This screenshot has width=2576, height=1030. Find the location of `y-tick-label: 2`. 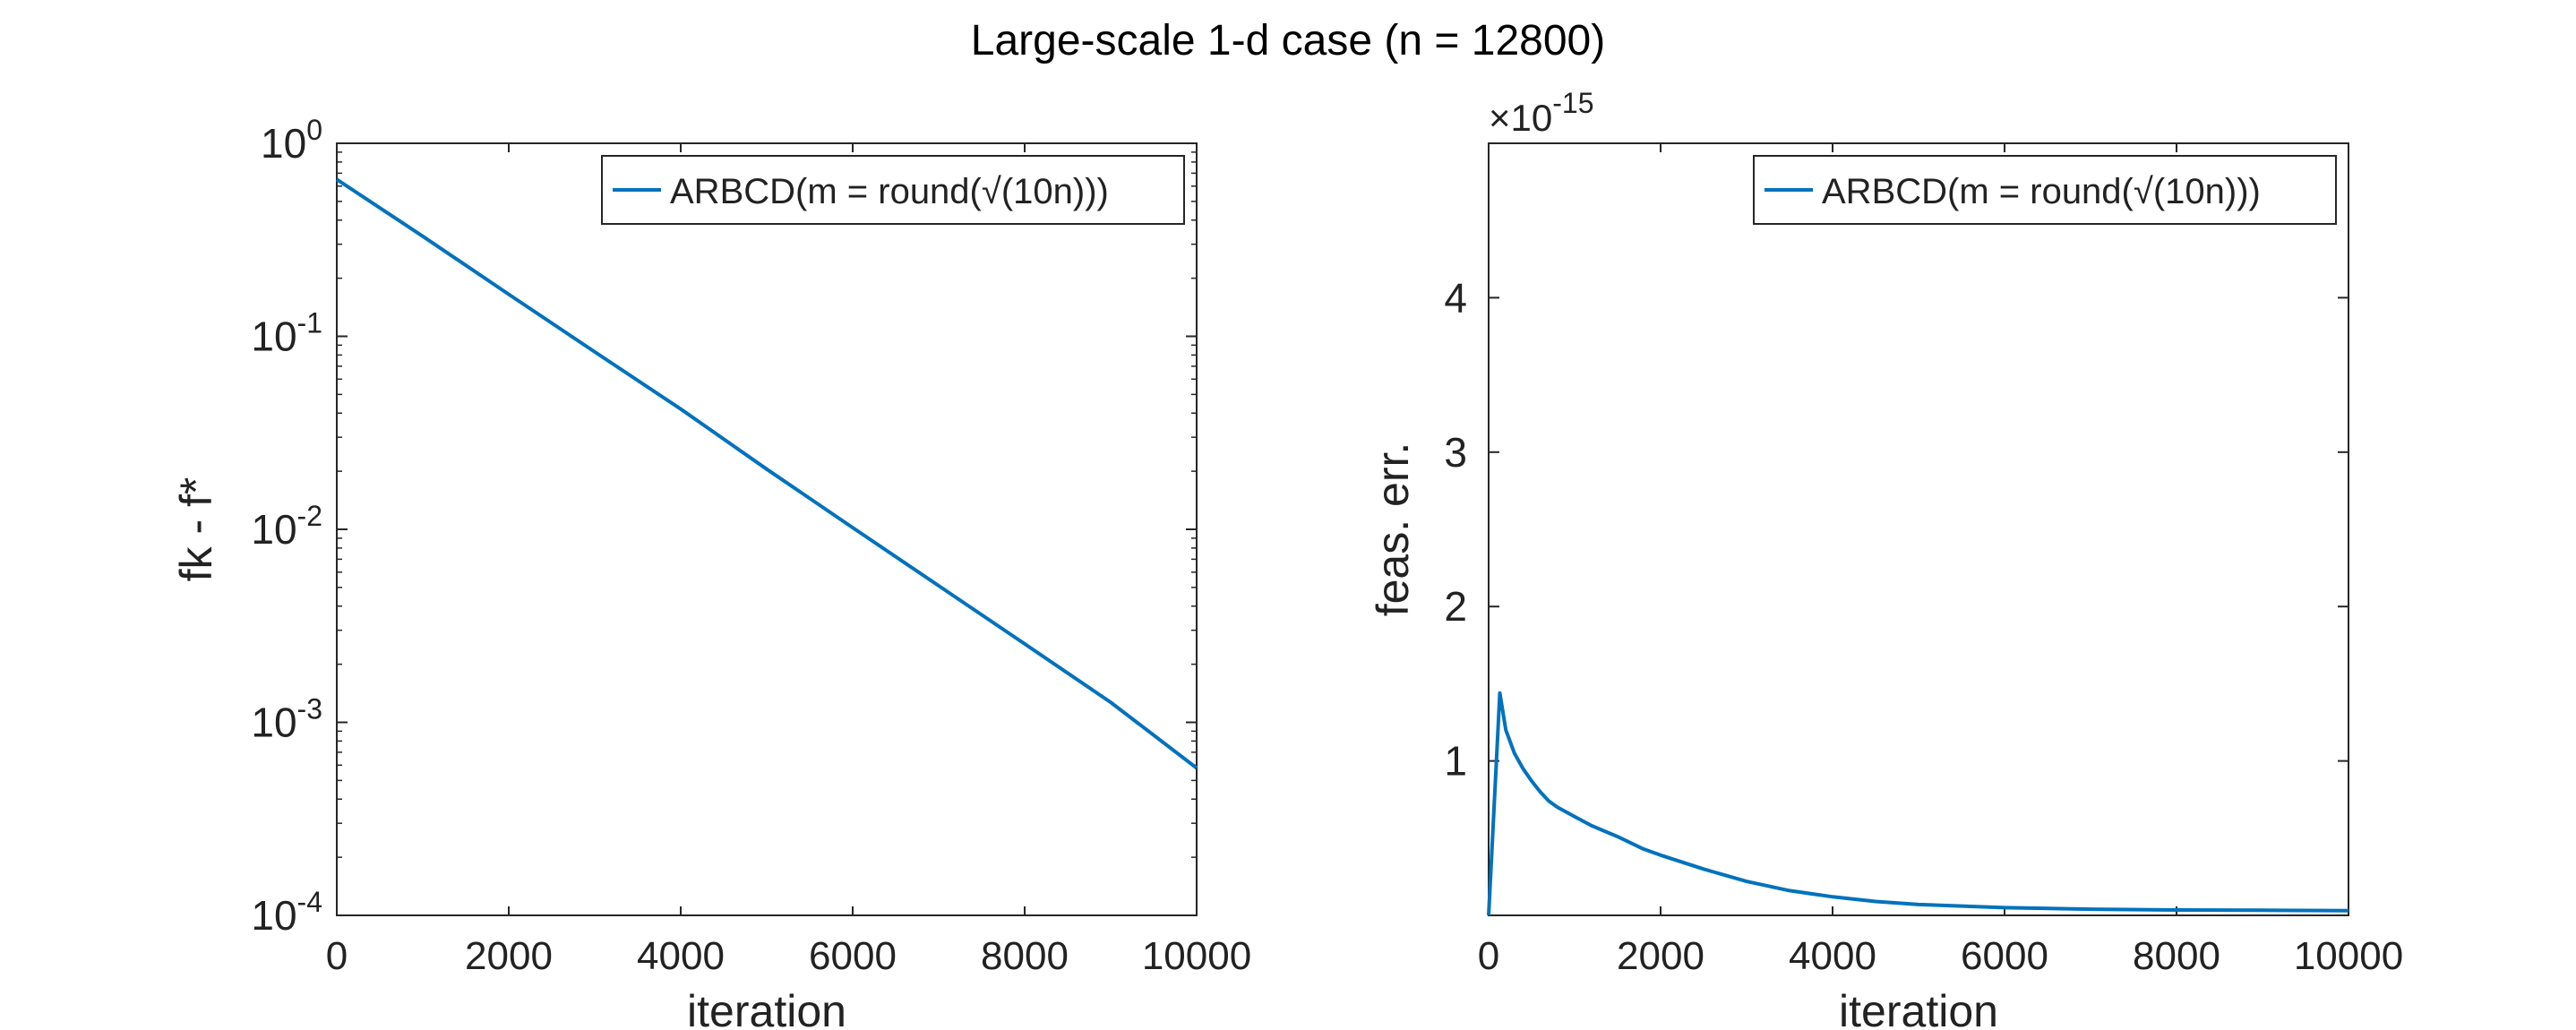

y-tick-label: 2 is located at coordinates (1455, 606).